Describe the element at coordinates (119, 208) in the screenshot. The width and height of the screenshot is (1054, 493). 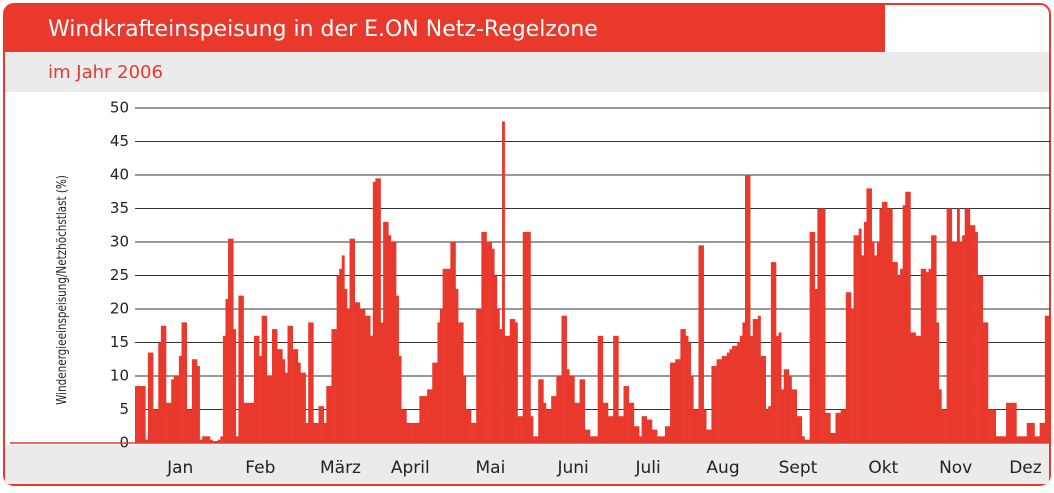
I see `y-tick-label: 35` at that location.